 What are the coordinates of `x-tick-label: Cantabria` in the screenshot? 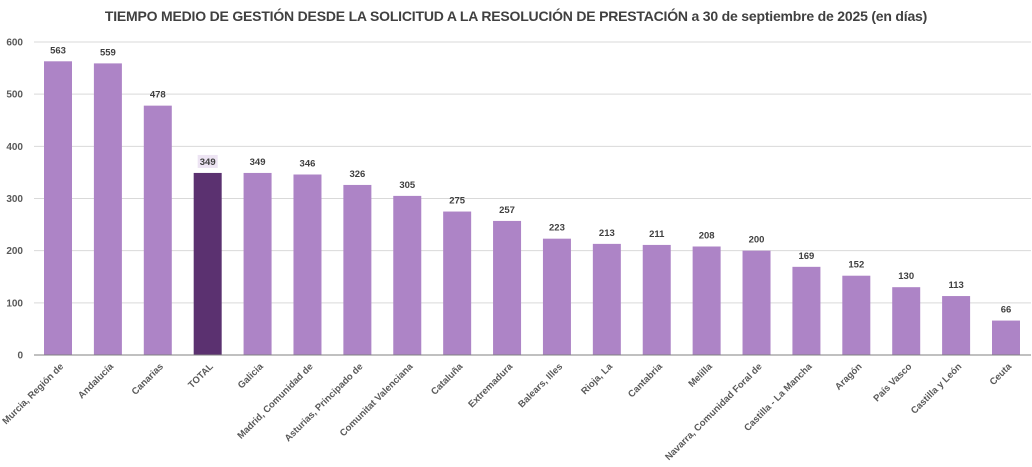 It's located at (645, 380).